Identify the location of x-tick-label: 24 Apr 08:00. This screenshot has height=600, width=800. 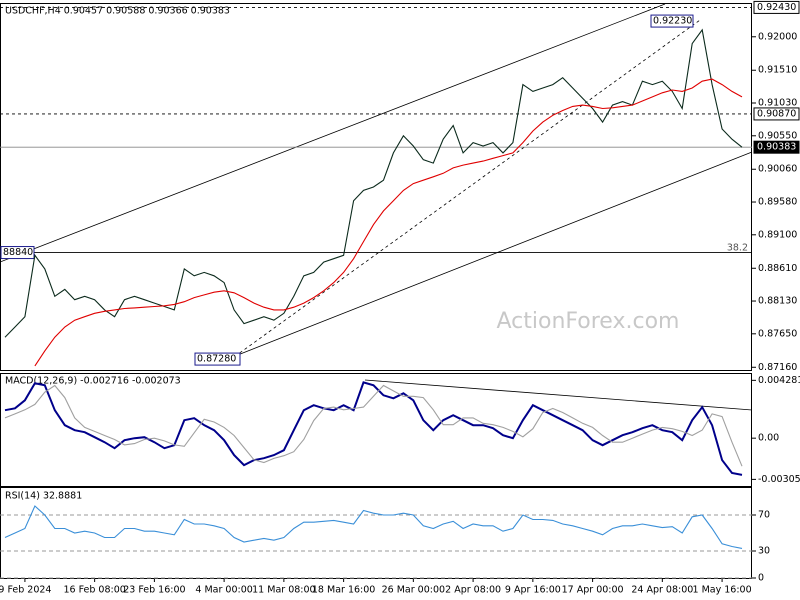
(662, 590).